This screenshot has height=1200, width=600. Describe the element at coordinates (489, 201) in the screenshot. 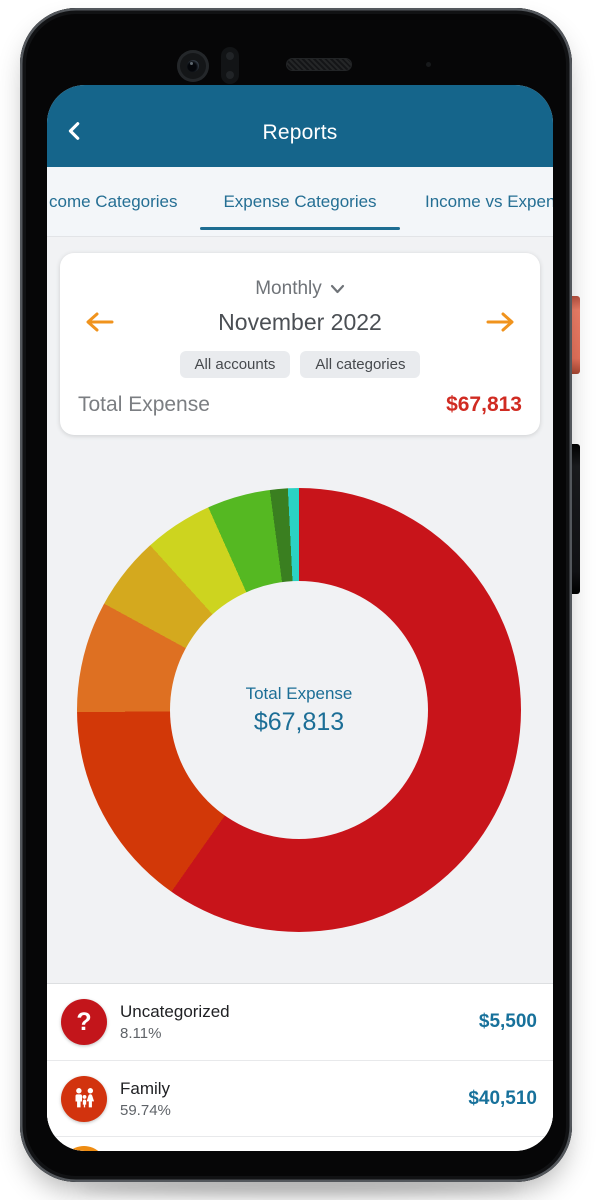

I see `tab-income-vs-expense: Income vs Expen` at that location.